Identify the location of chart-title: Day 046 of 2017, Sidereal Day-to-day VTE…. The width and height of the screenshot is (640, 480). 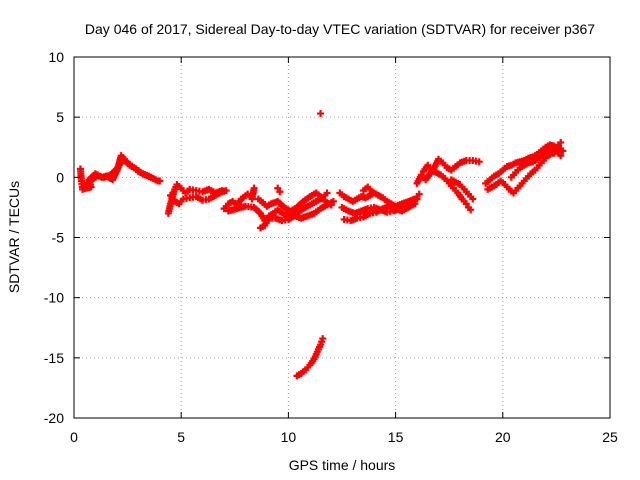
(340, 29).